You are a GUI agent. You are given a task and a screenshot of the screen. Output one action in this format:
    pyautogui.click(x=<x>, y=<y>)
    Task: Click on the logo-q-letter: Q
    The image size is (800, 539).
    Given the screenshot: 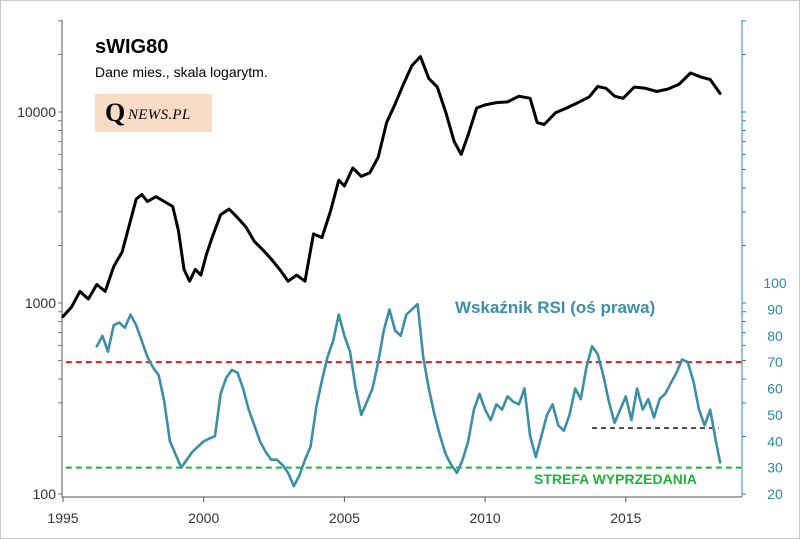 What is the action you would take?
    pyautogui.click(x=115, y=112)
    